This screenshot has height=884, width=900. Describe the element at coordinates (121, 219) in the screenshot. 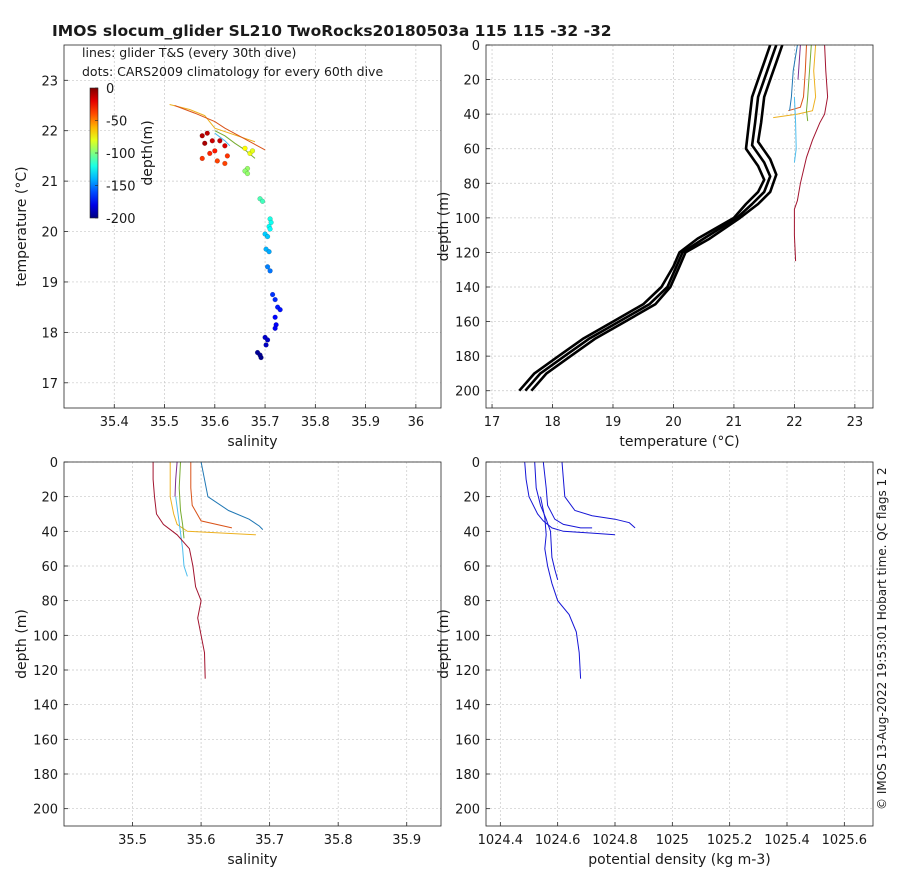

I see `colorbar-tick-label: -200` at that location.